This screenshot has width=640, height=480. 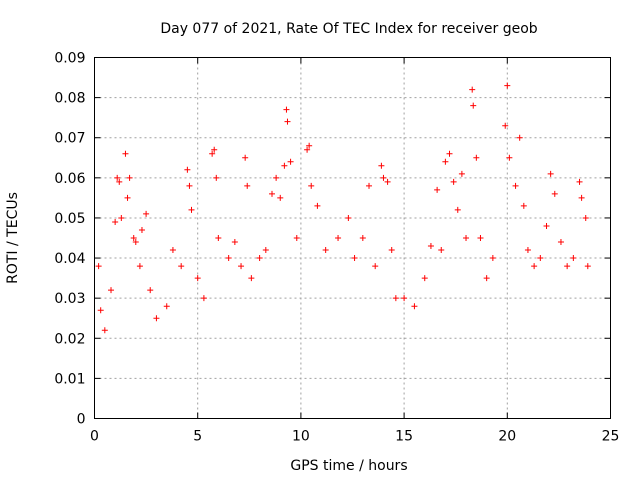 What do you see at coordinates (69, 379) in the screenshot?
I see `y-tick-label: 0.01` at bounding box center [69, 379].